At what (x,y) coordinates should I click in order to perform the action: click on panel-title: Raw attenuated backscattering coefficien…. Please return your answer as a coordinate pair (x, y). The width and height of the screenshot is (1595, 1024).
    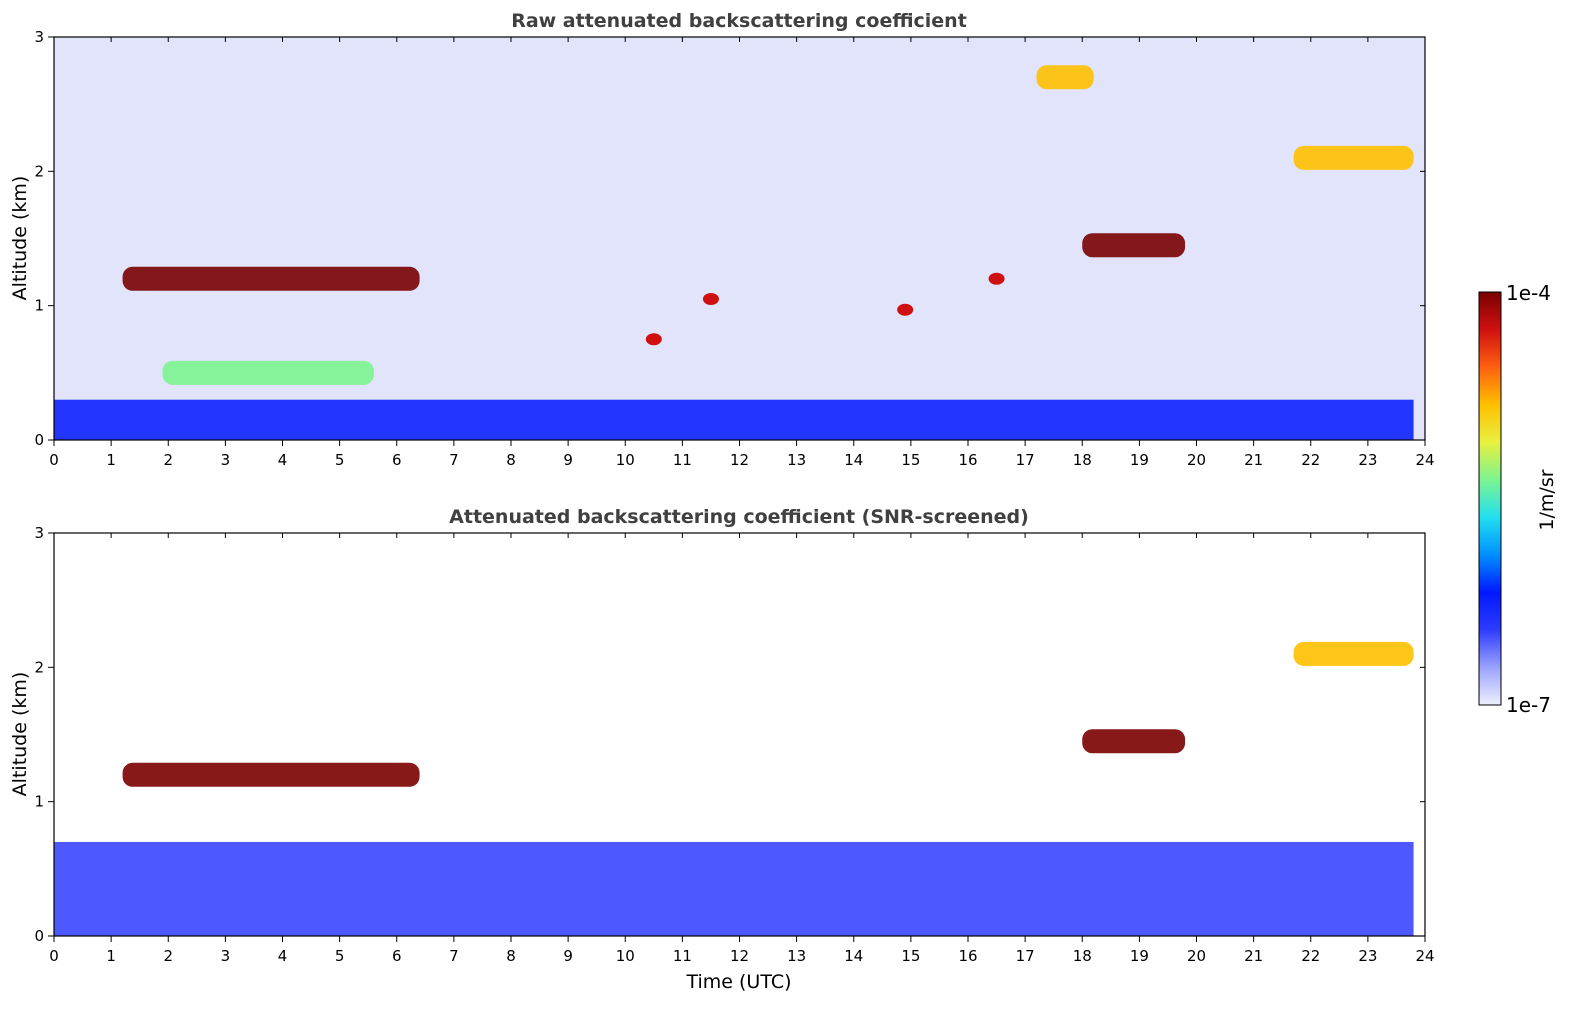
    Looking at the image, I should click on (739, 21).